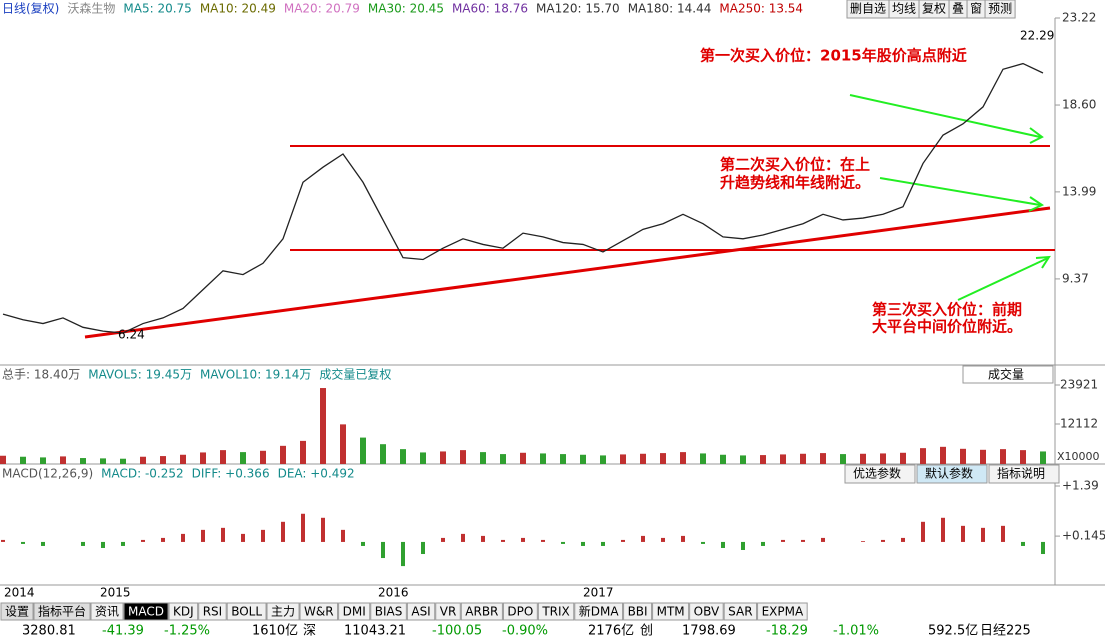  I want to click on tab-label: 主力, so click(283, 612).